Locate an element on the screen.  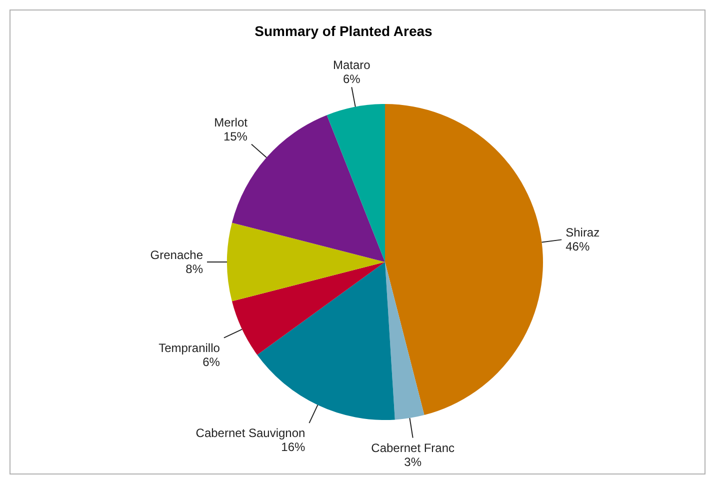
slice-label: Grenache is located at coordinates (177, 255).